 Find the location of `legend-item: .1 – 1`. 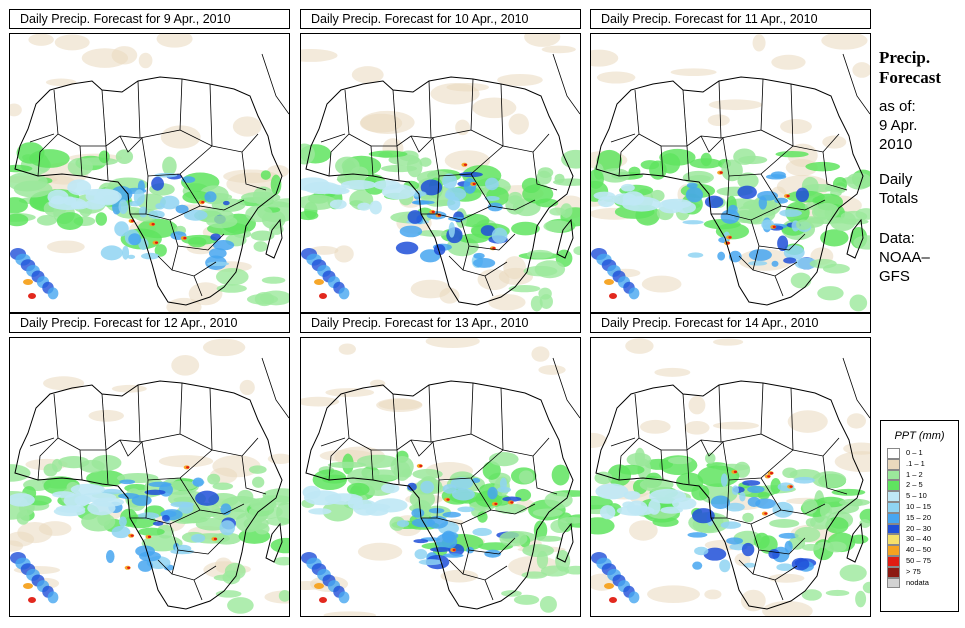

legend-item: .1 – 1 is located at coordinates (919, 464).